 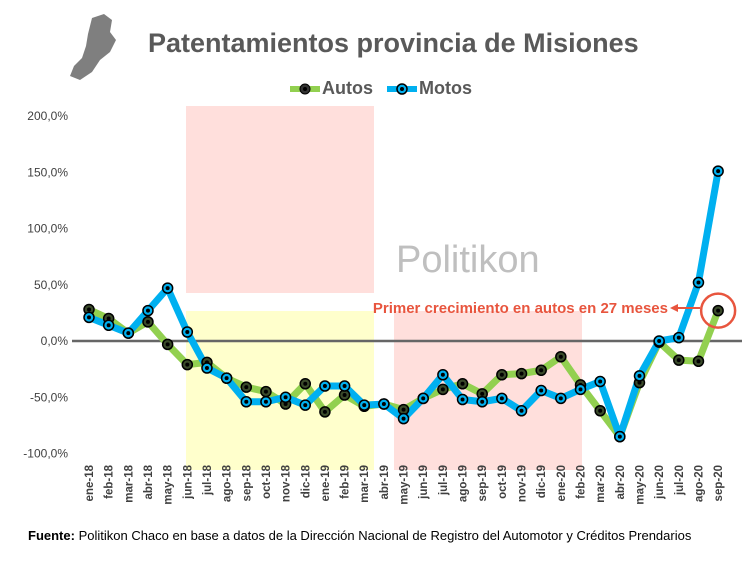 What do you see at coordinates (267, 481) in the screenshot?
I see `x-tick-label: oct-18` at bounding box center [267, 481].